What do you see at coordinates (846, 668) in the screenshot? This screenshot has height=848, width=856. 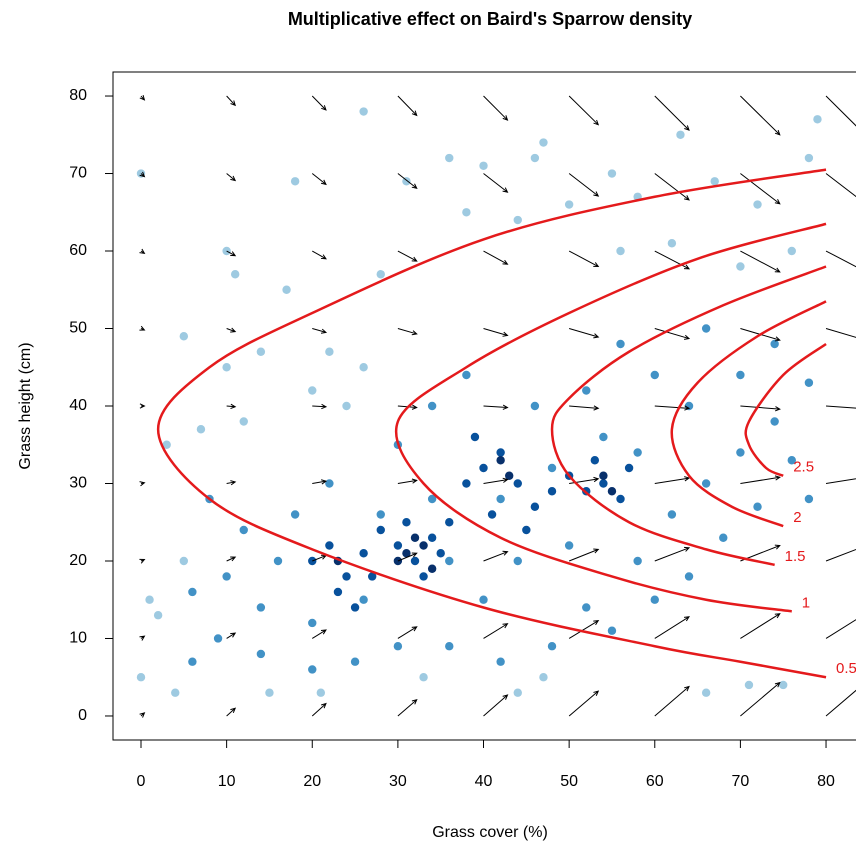 I see `contour-label: 0.5` at bounding box center [846, 668].